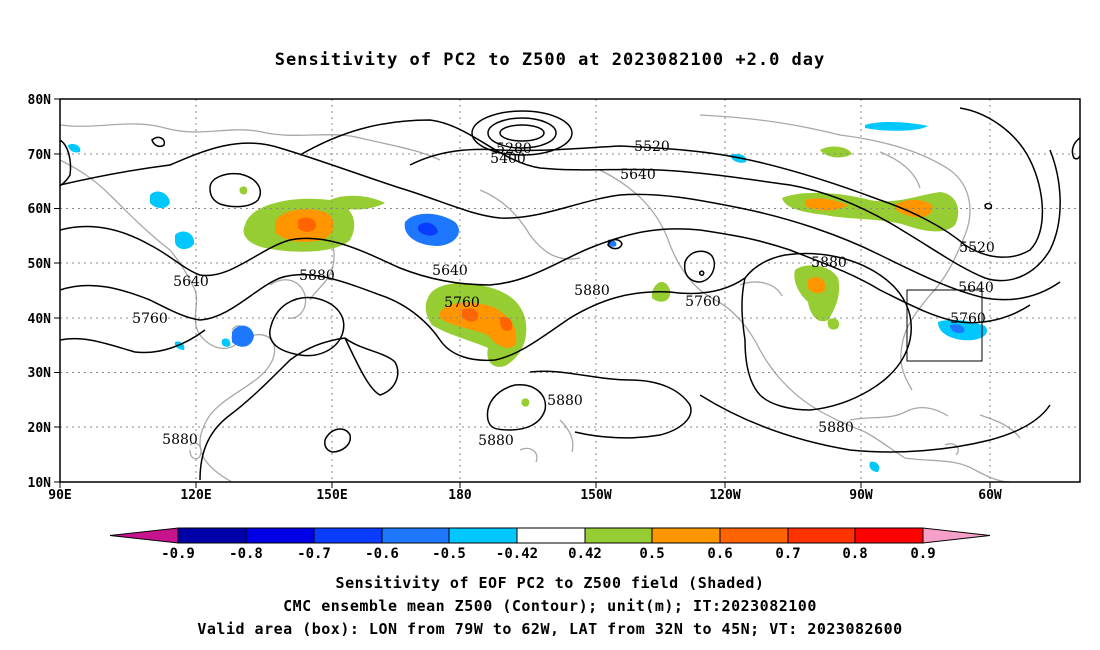 This screenshot has width=1100, height=650. I want to click on colorbar-label: -0.6, so click(382, 554).